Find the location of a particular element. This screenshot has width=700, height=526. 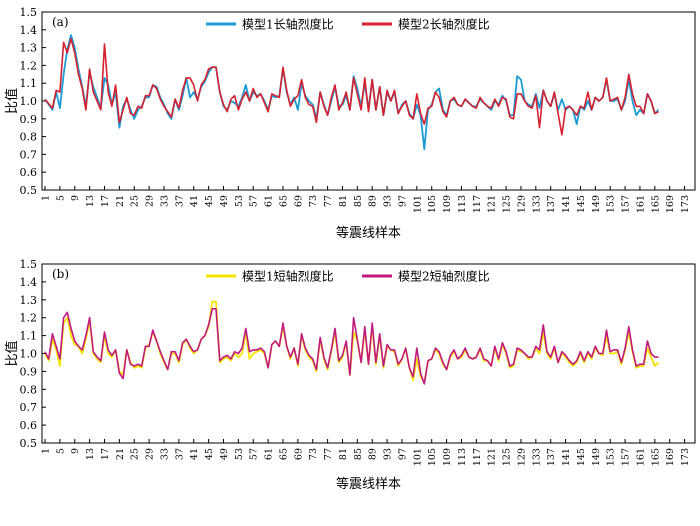

x-tick-label: 77 is located at coordinates (328, 201).